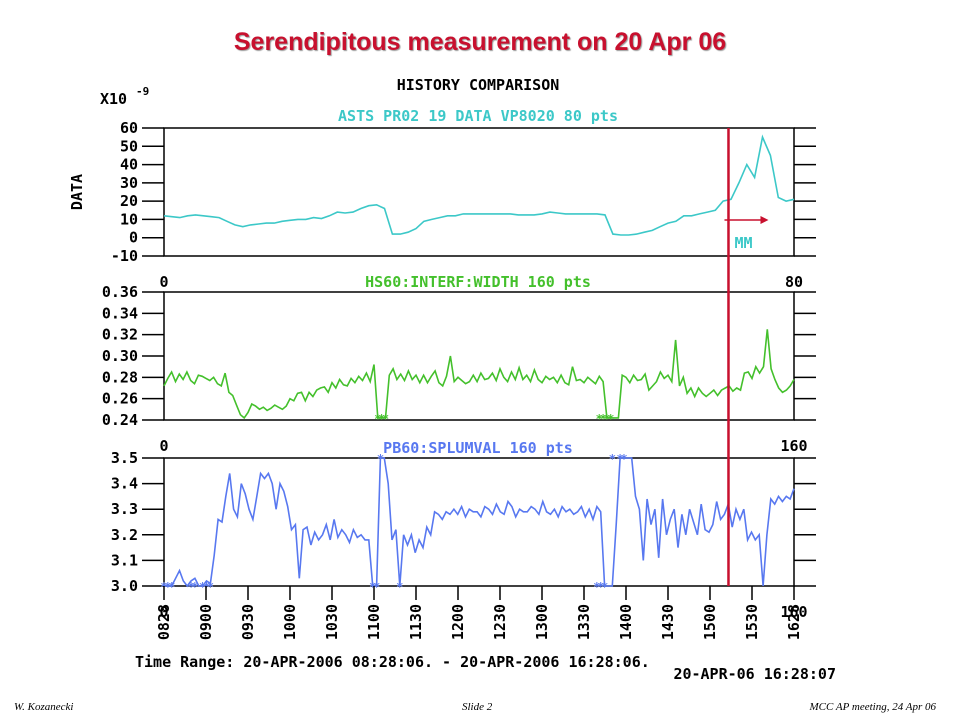 Image resolution: width=960 pixels, height=720 pixels. What do you see at coordinates (710, 622) in the screenshot?
I see `x-tick-label: 1500` at bounding box center [710, 622].